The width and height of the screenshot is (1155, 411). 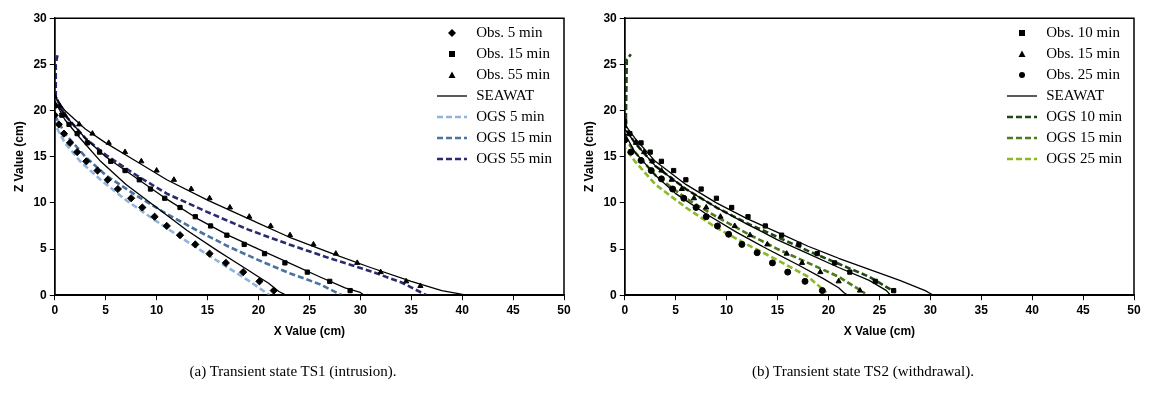 I want to click on legend-label: OGS 55 min, so click(x=514, y=158).